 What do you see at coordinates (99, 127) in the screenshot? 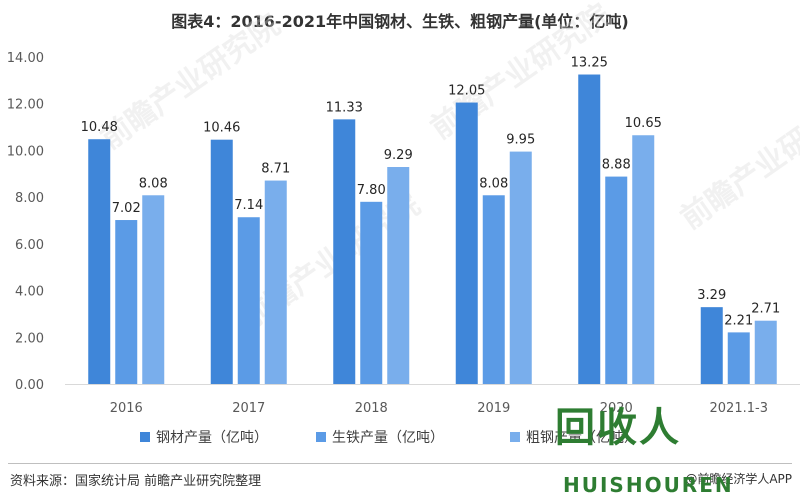
I see `data-label: 10.48` at bounding box center [99, 127].